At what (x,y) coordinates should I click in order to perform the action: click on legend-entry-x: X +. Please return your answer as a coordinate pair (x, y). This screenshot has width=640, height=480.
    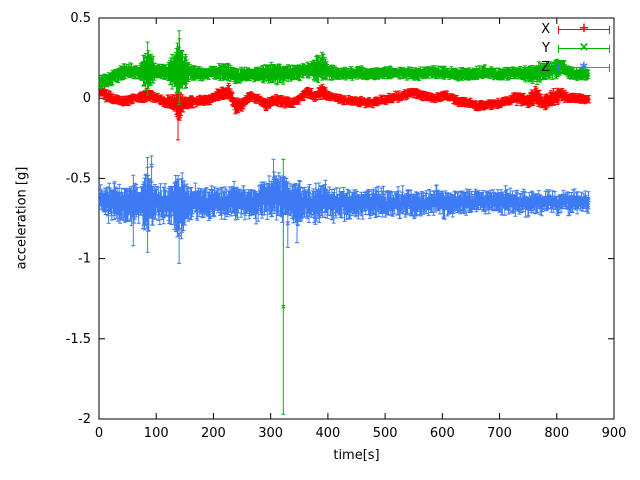
    Looking at the image, I should click on (571, 29).